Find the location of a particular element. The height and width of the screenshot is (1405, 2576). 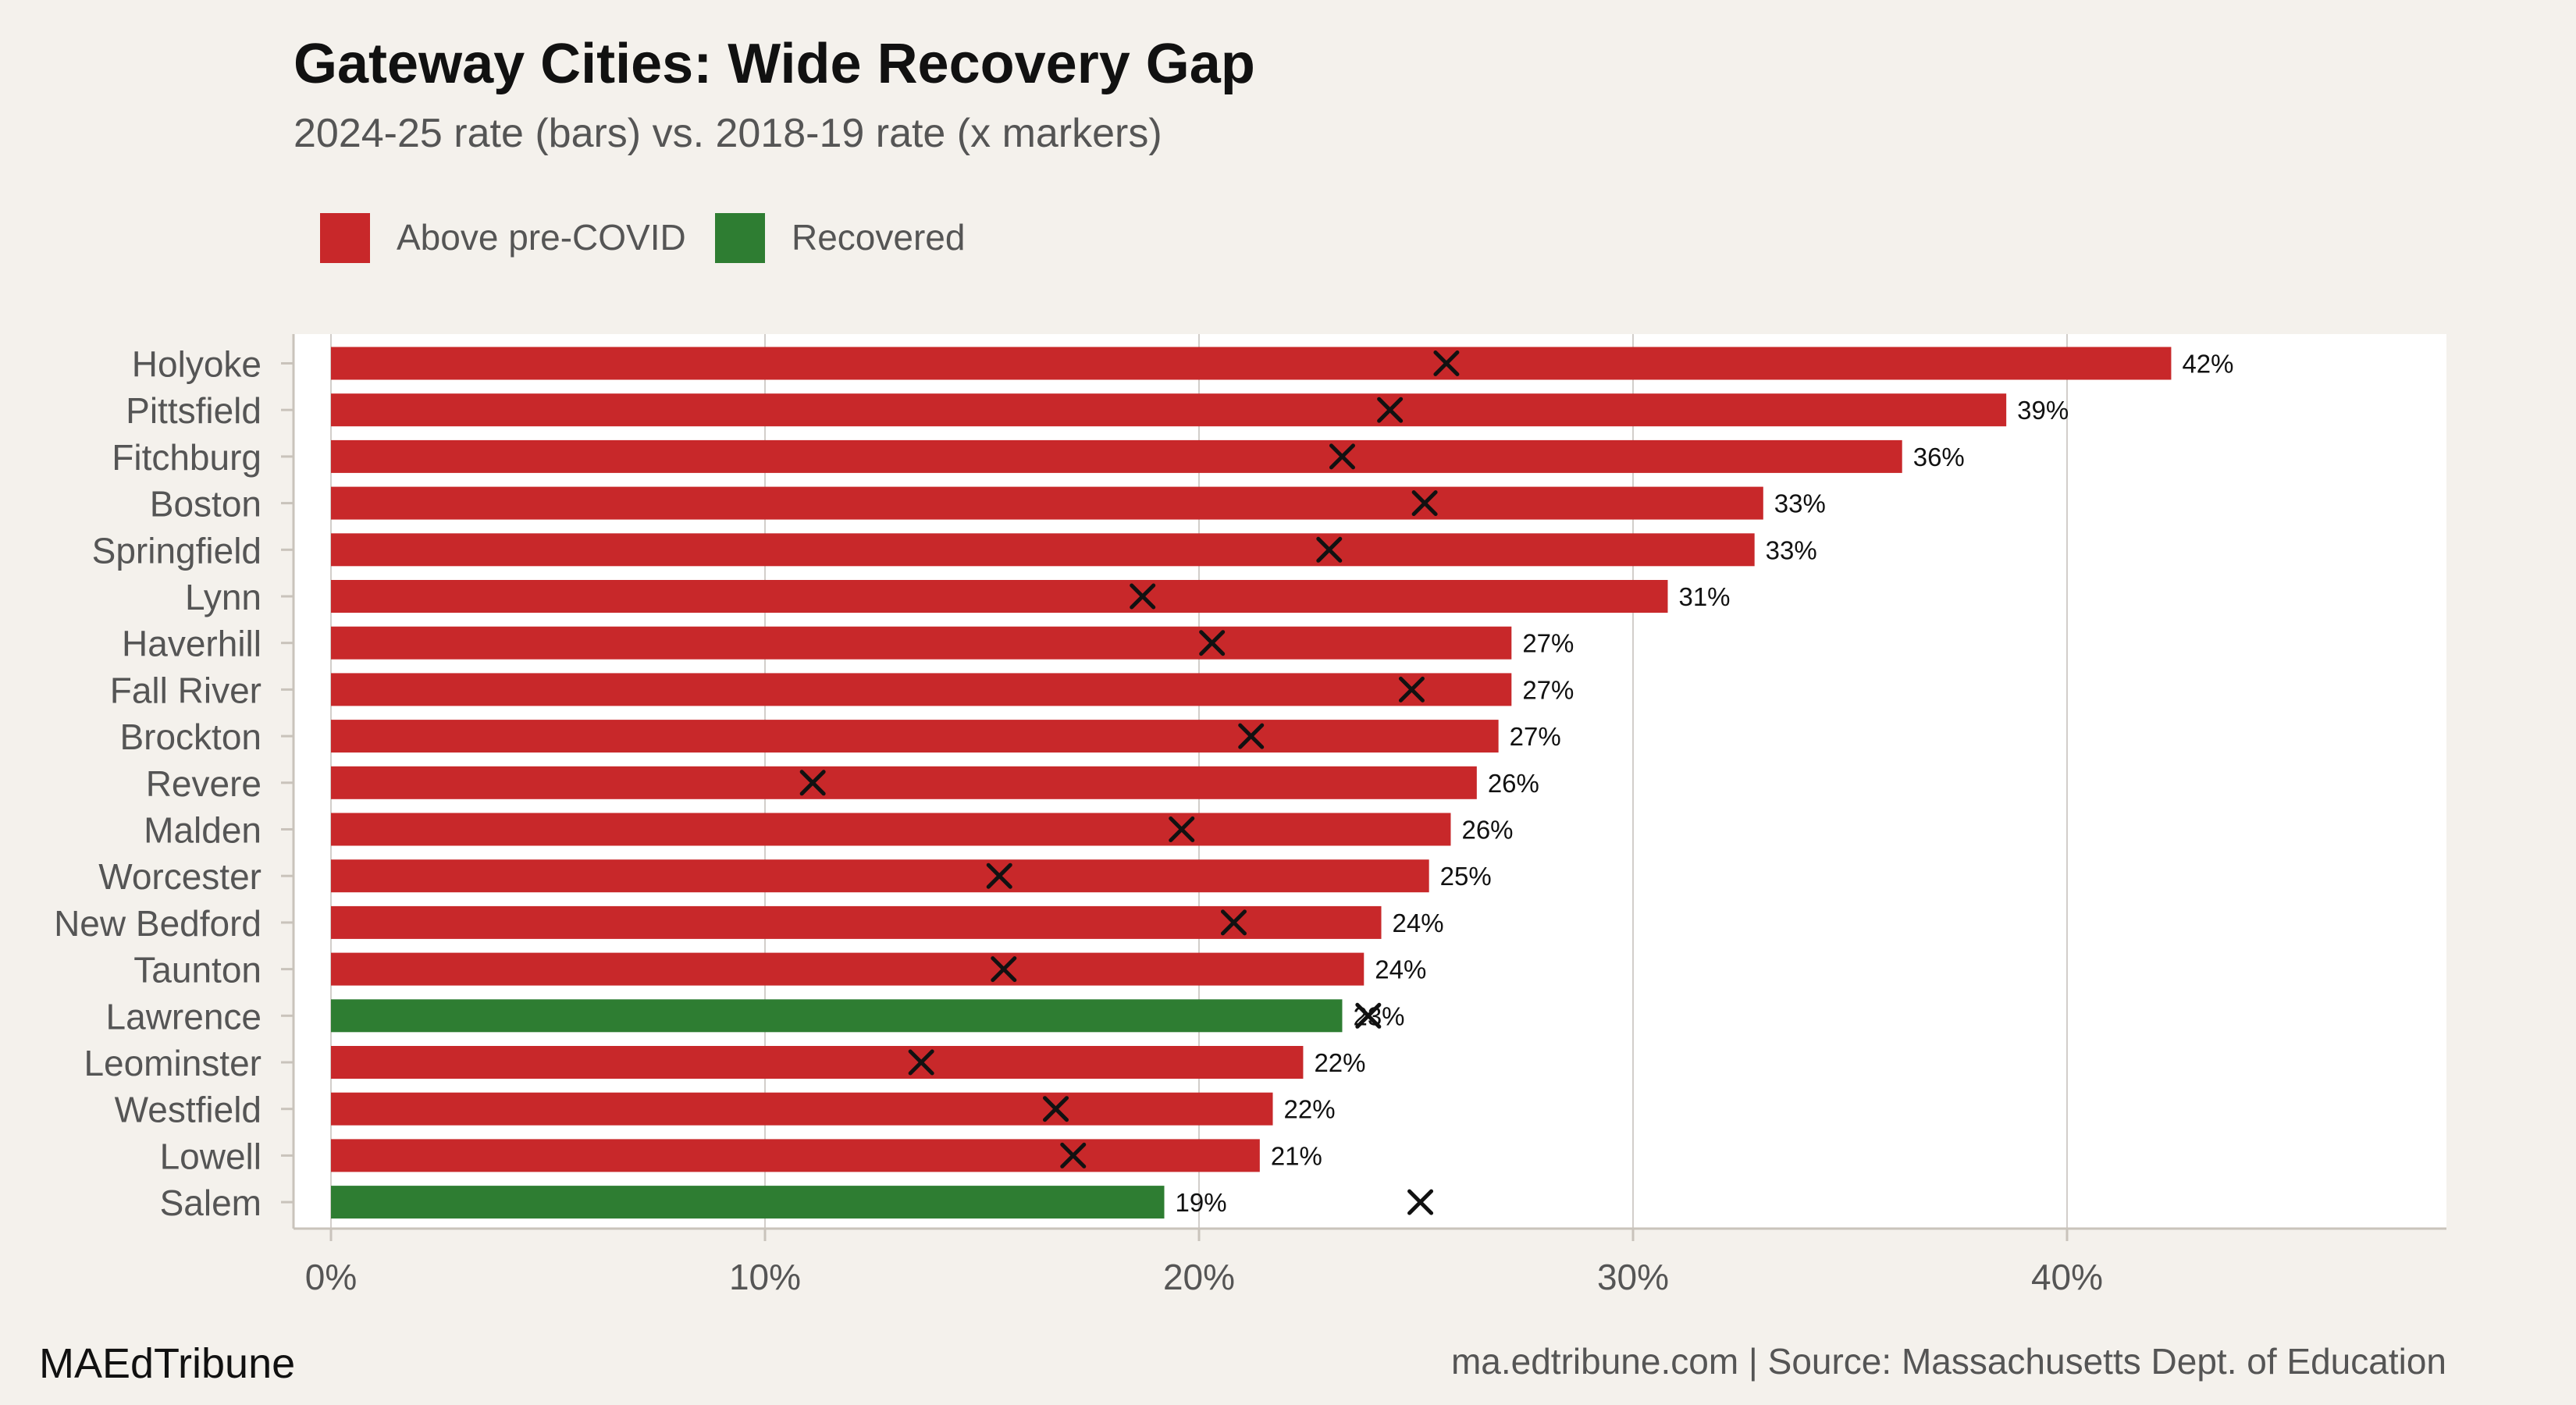

bar-value-label: 36% is located at coordinates (1939, 457).